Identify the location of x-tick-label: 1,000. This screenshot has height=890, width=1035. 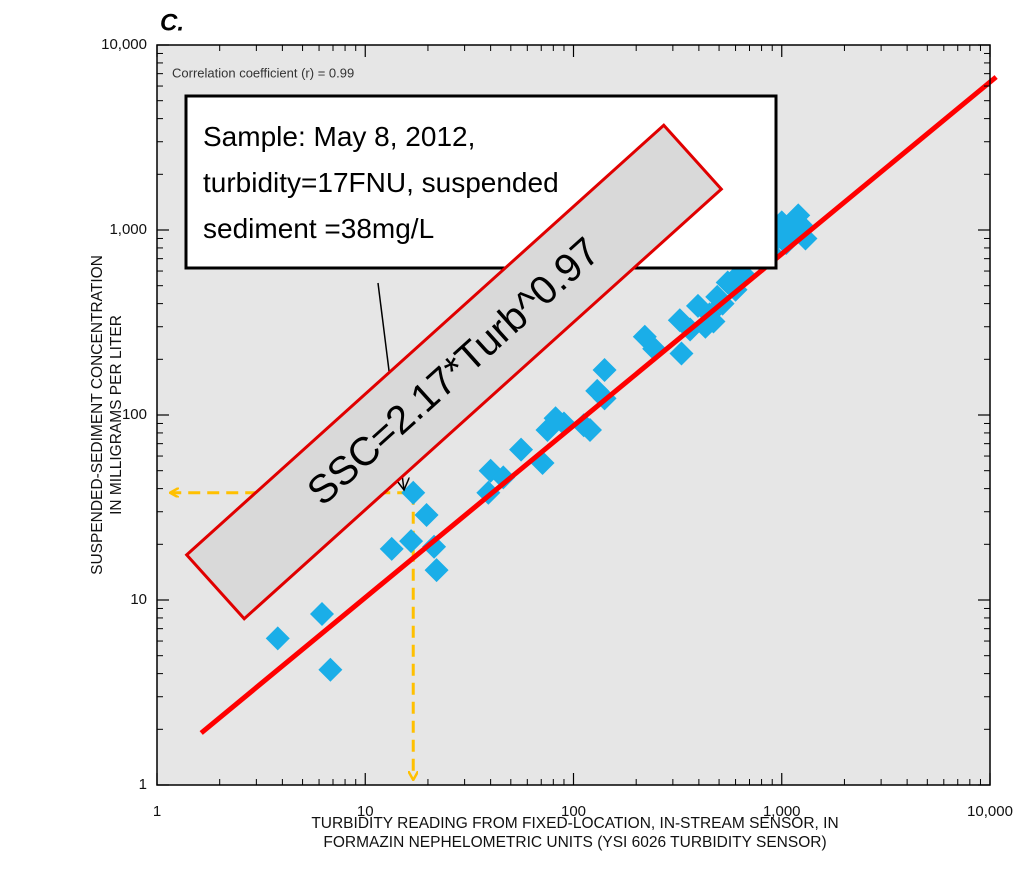
(782, 811).